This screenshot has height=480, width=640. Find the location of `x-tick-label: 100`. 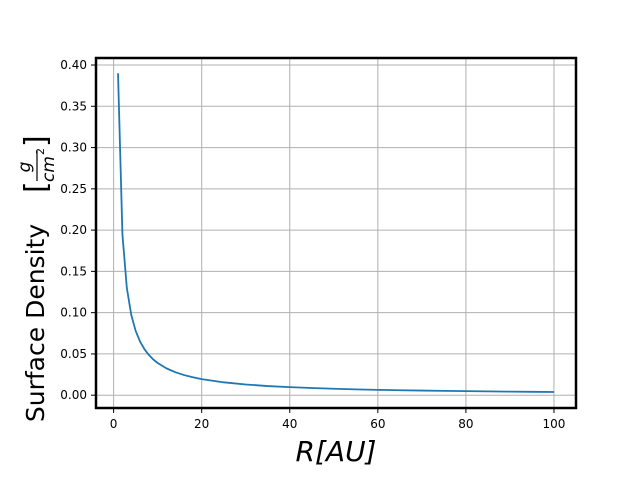

x-tick-label: 100 is located at coordinates (554, 424).